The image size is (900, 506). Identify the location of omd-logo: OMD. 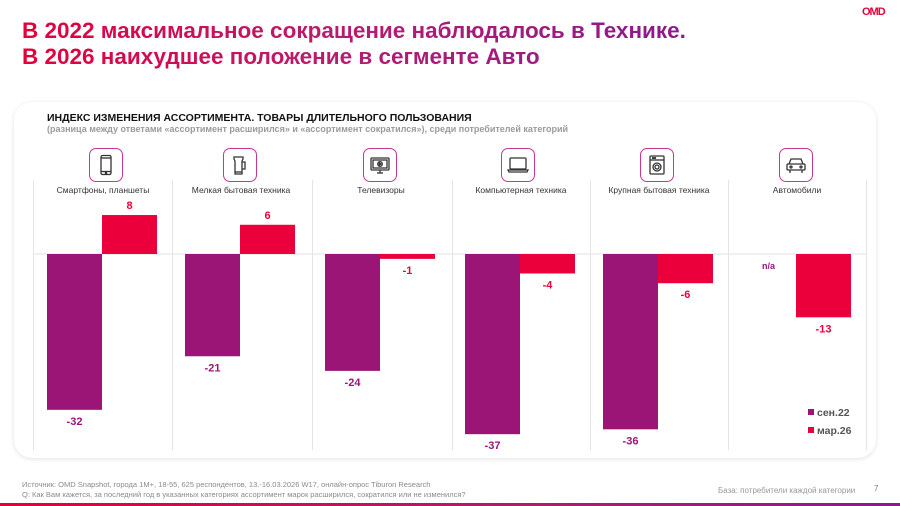
(874, 12).